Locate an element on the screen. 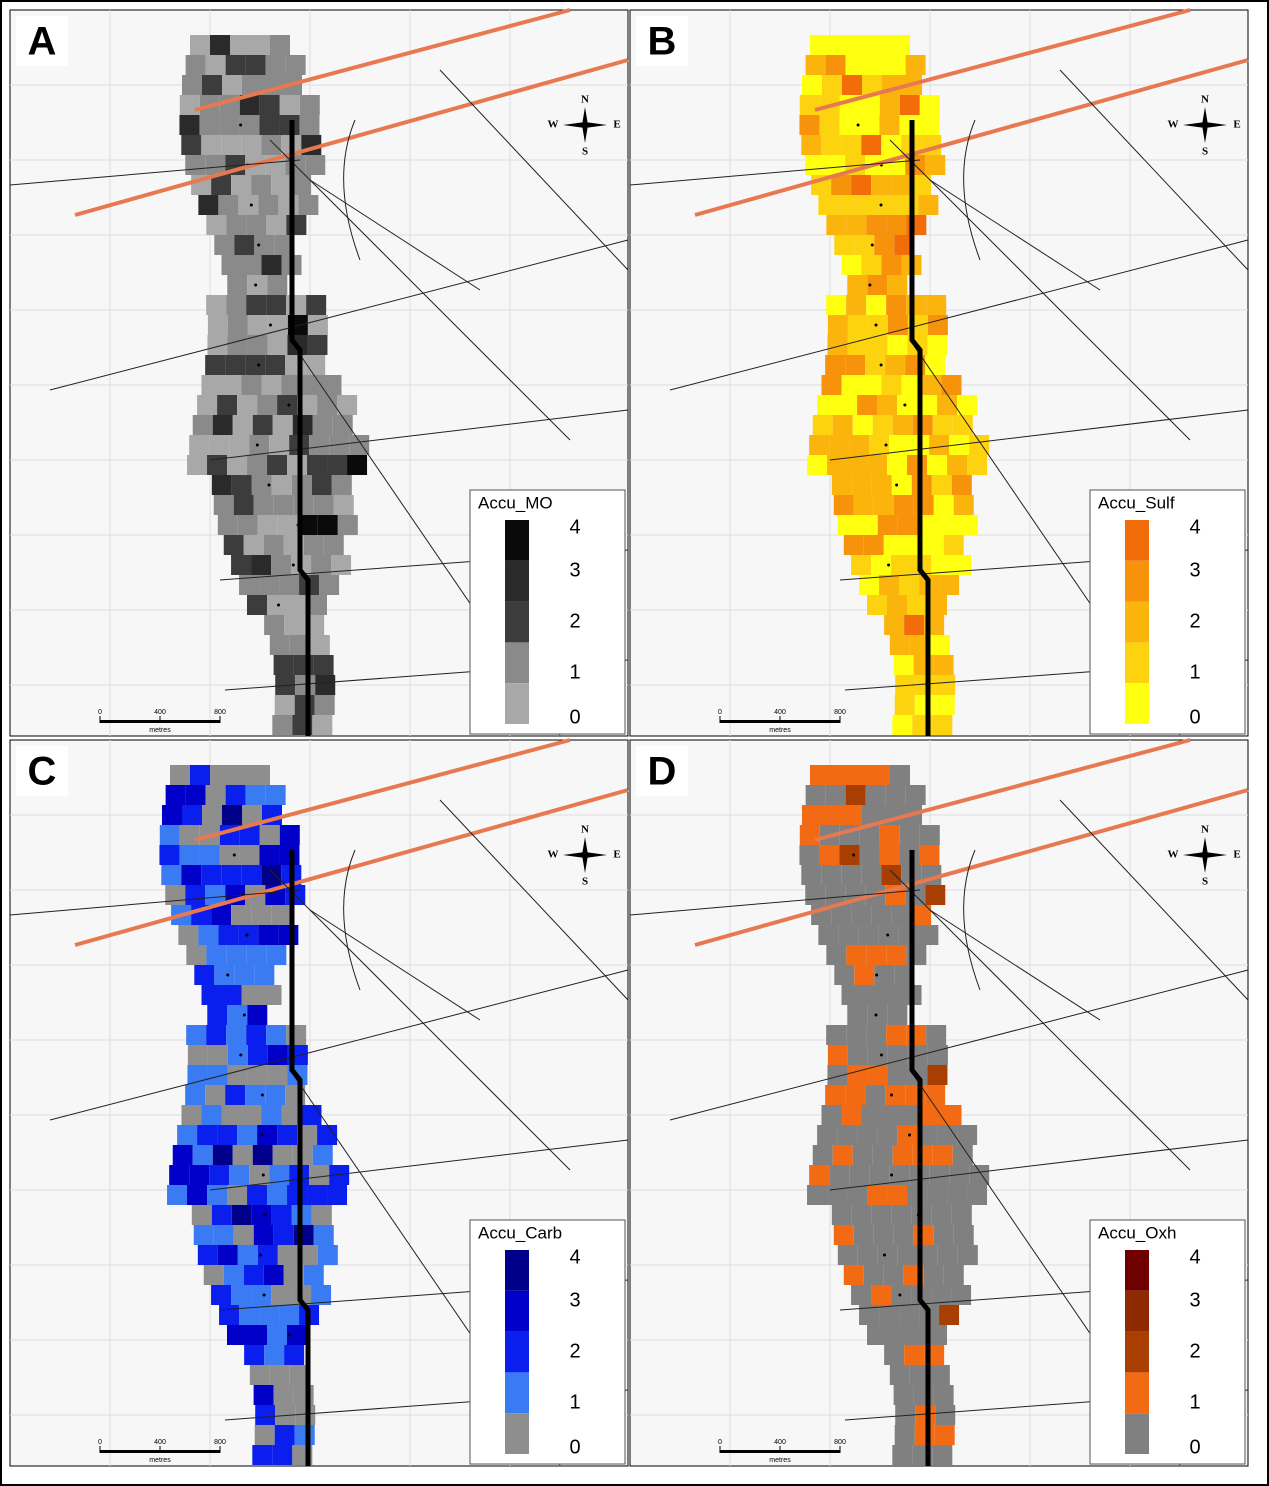  panel-label: B is located at coordinates (662, 42).